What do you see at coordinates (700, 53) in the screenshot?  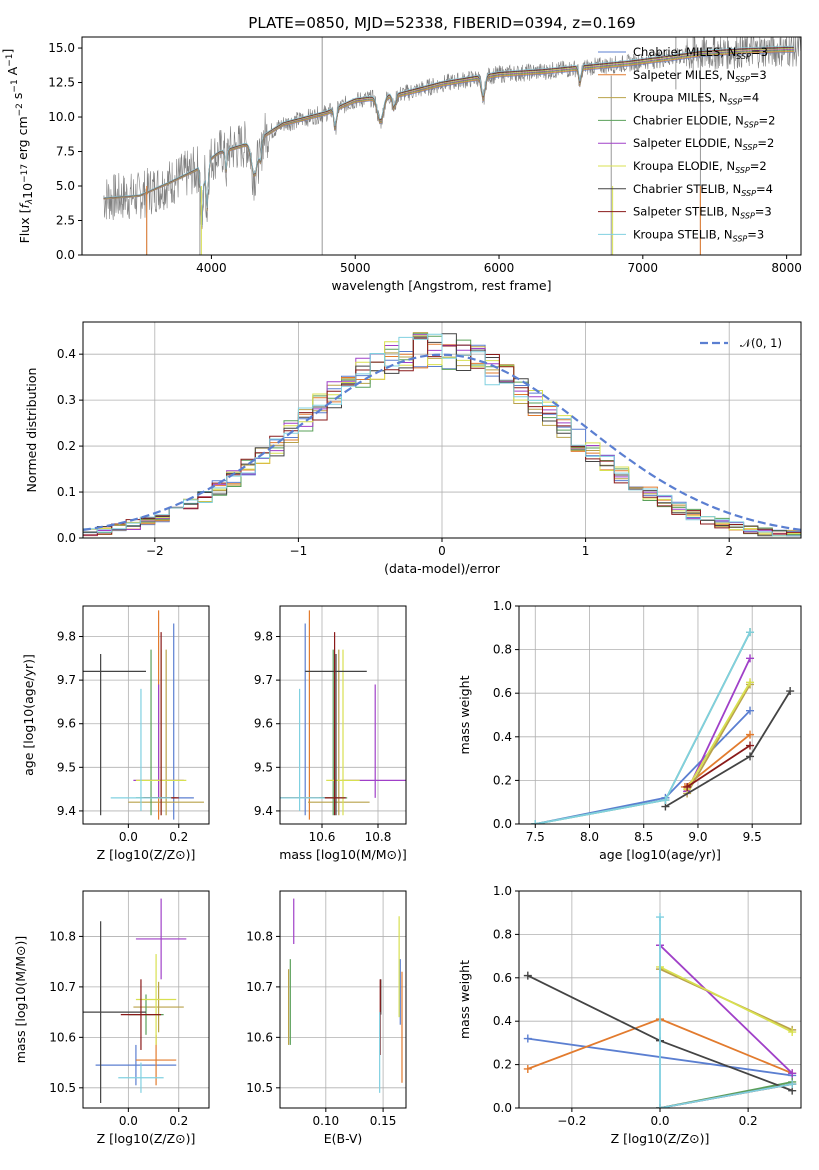 I see `legend-entry: Chabrier MILES, NSSP=3` at bounding box center [700, 53].